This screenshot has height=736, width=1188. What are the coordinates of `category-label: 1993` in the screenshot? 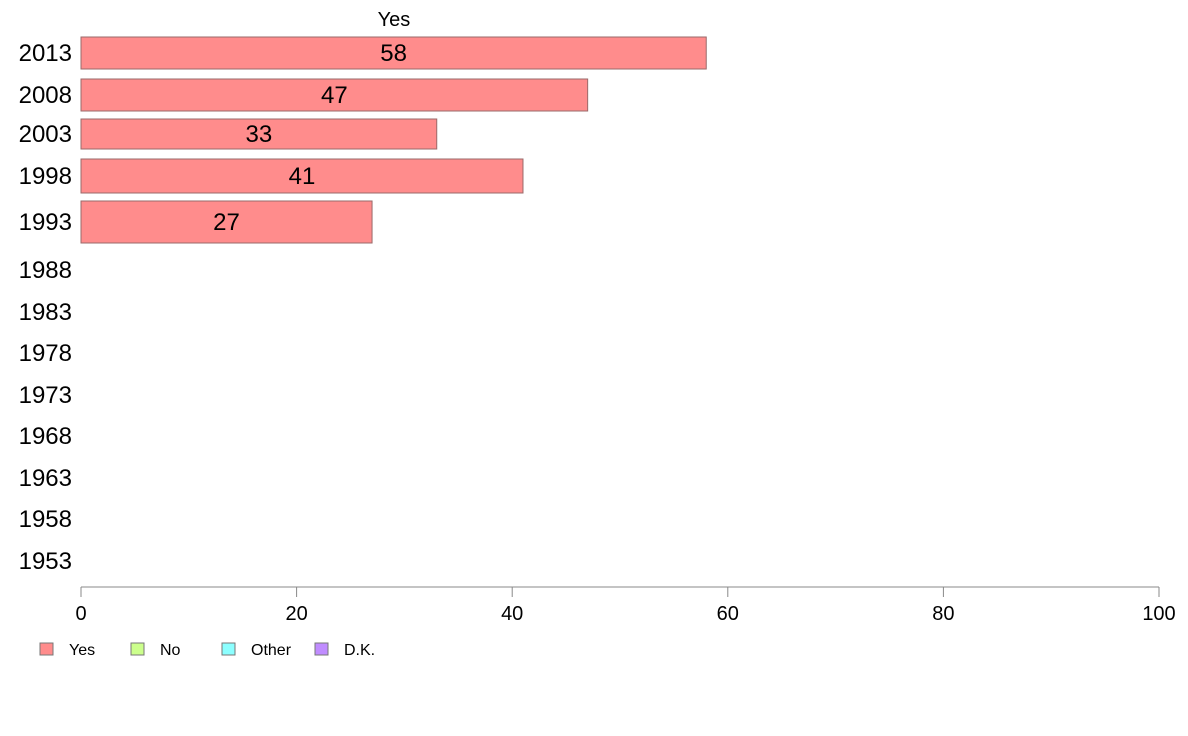 It's located at (45, 222).